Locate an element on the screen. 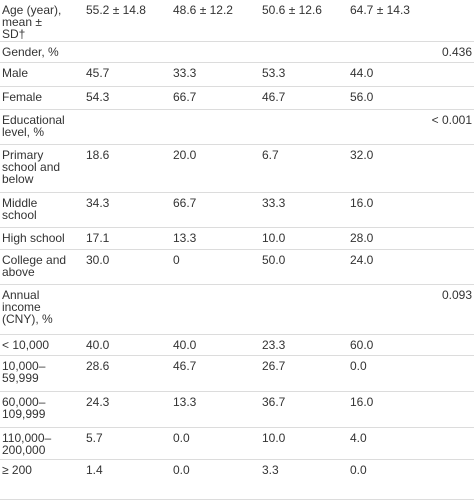 This screenshot has width=474, height=500. cell-value: 1.4 is located at coordinates (94, 470).